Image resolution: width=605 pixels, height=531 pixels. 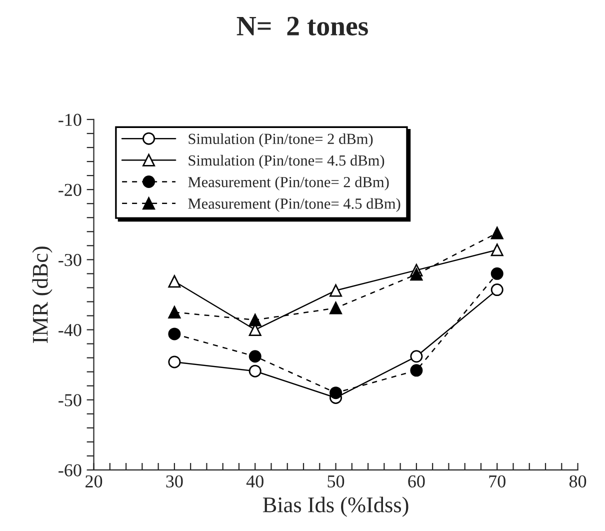 What do you see at coordinates (42, 294) in the screenshot?
I see `y-axis-title: IMR (dBc)` at bounding box center [42, 294].